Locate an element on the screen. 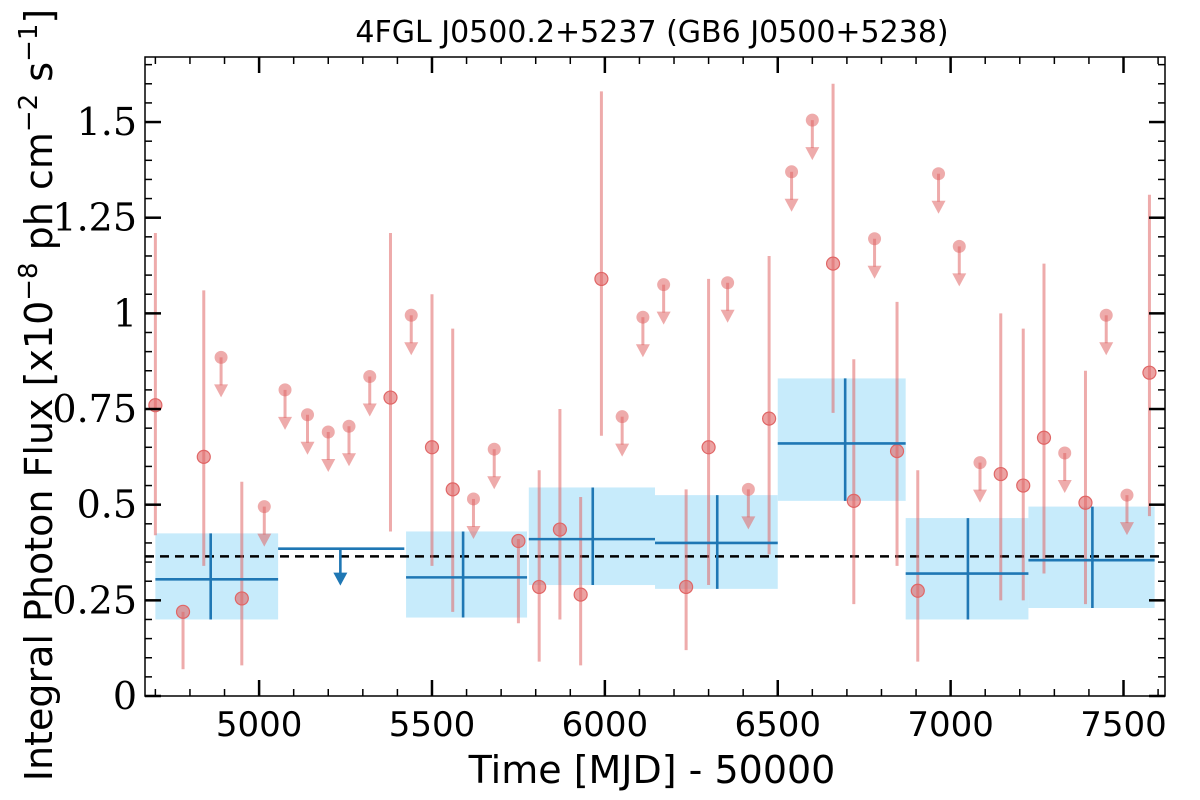 This screenshot has height=800, width=1200. y-axis-label-mid: ph cm is located at coordinates (39, 197).